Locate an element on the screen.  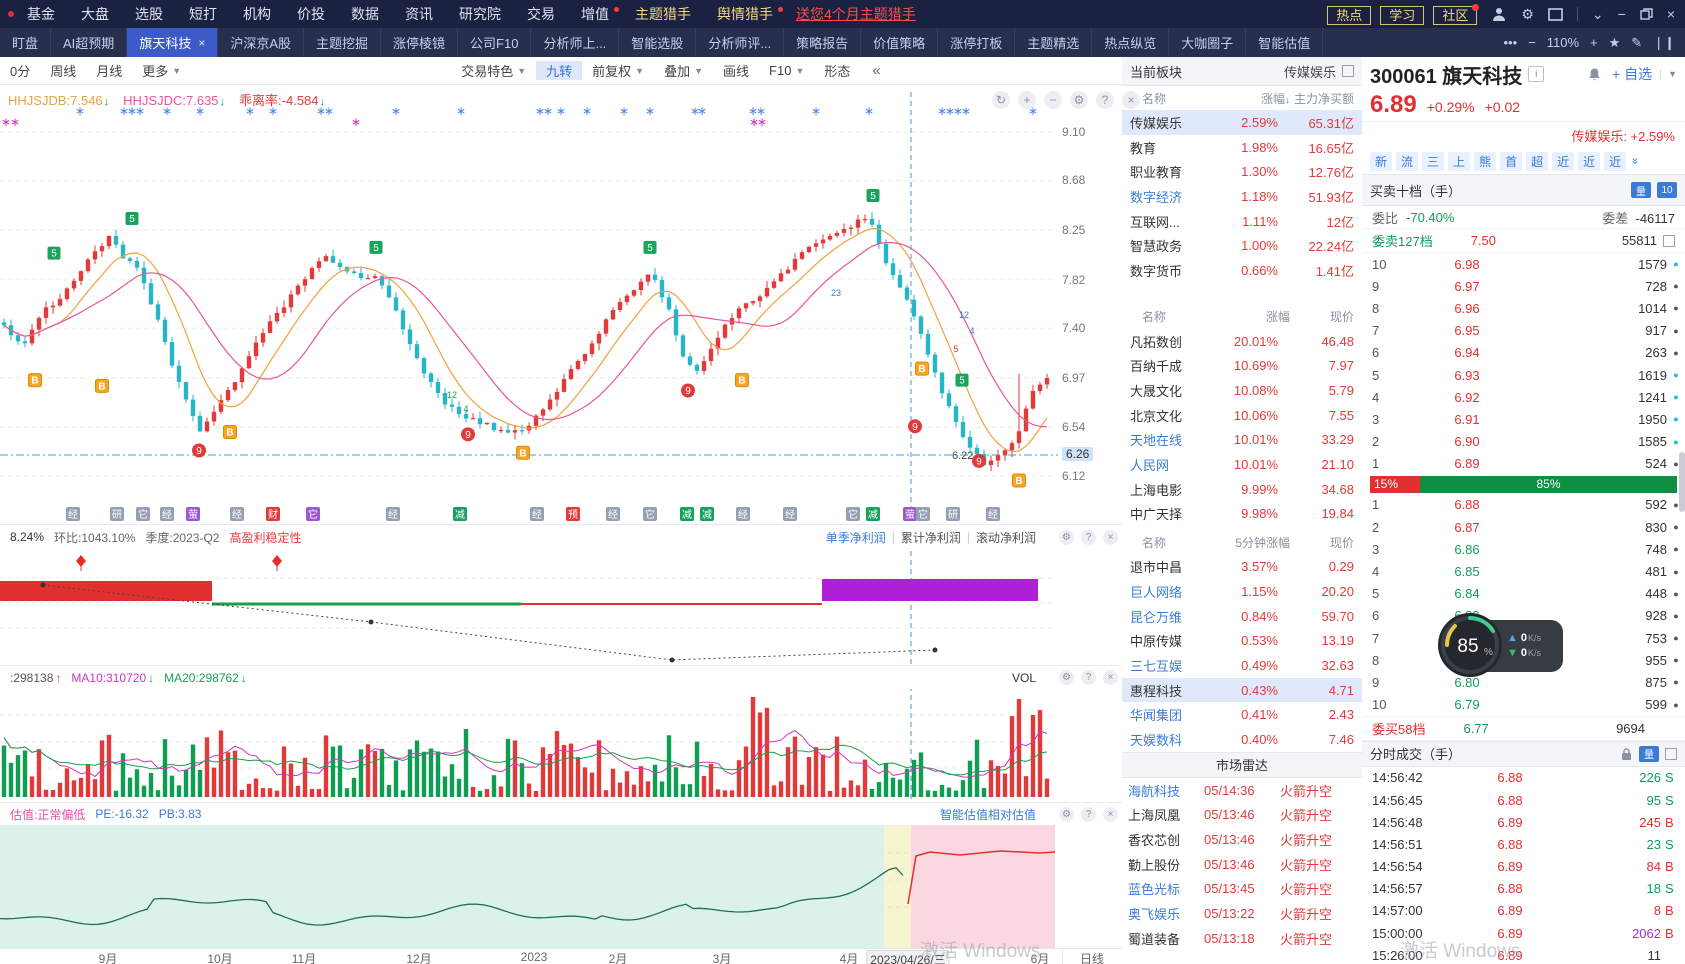
tab-智能估值: 智能估值 is located at coordinates (1285, 42).